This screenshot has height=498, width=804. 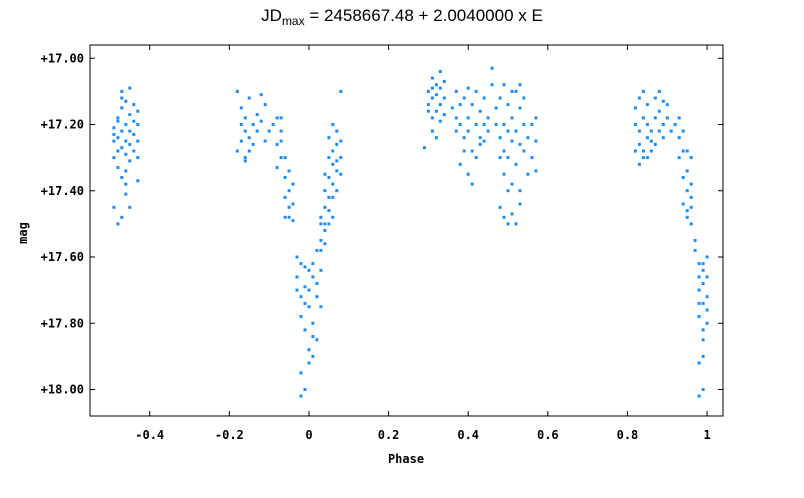 I want to click on chart-title: JDmax = 2458667.48 + 2.0040000 x E, so click(x=402, y=17).